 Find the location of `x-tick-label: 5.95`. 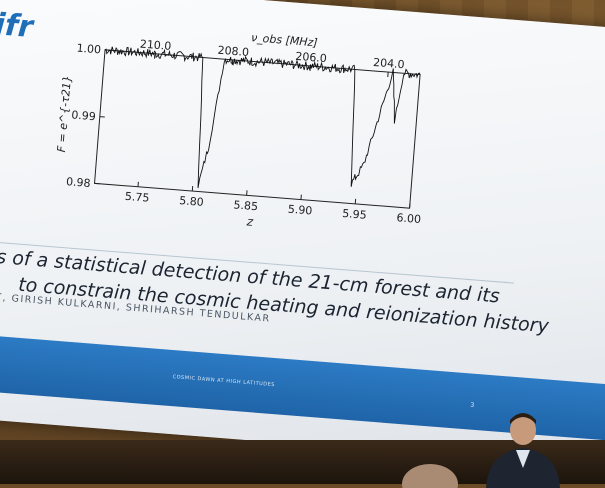

x-tick-label: 5.95 is located at coordinates (354, 214).